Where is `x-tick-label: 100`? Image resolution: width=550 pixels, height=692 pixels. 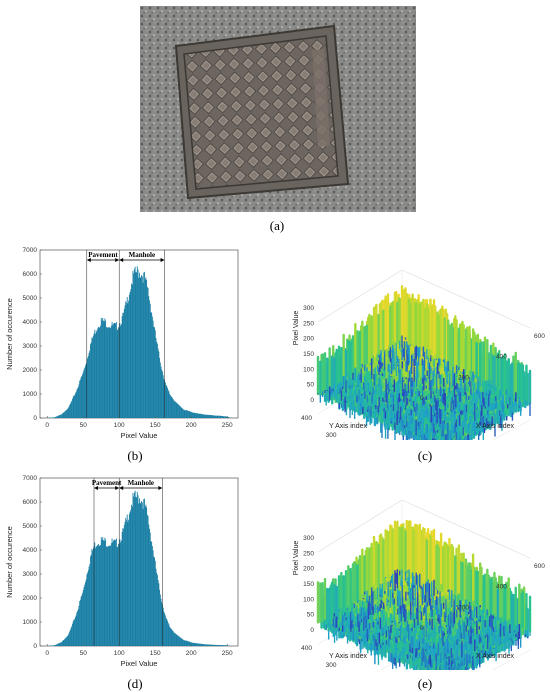 x-tick-label: 100 is located at coordinates (119, 653).